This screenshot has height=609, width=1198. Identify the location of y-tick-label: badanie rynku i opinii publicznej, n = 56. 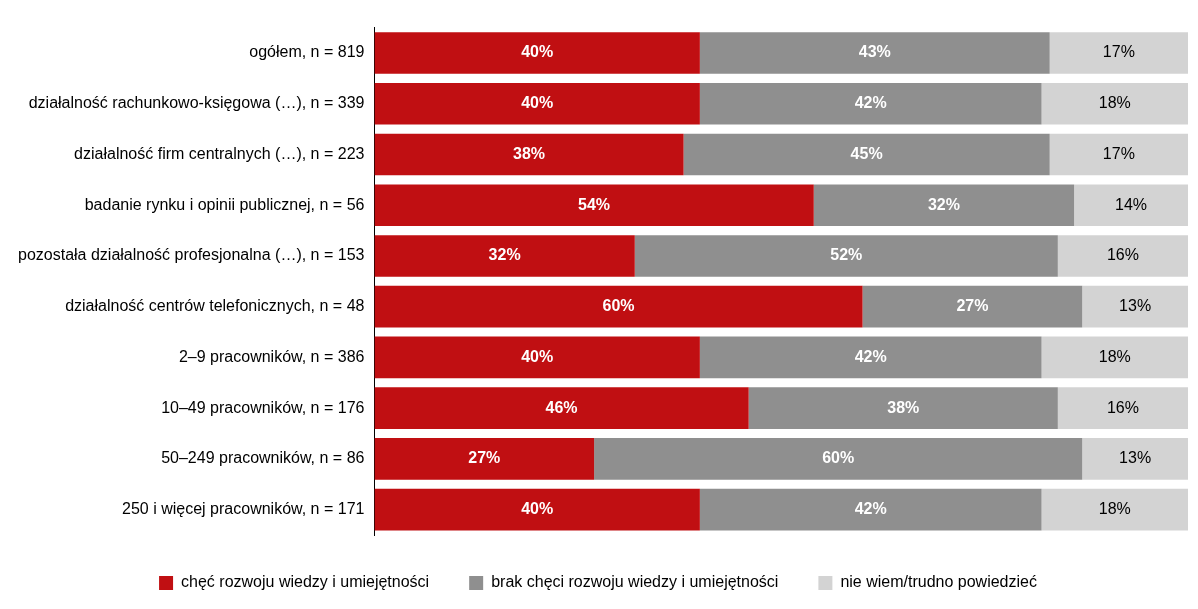
(224, 204).